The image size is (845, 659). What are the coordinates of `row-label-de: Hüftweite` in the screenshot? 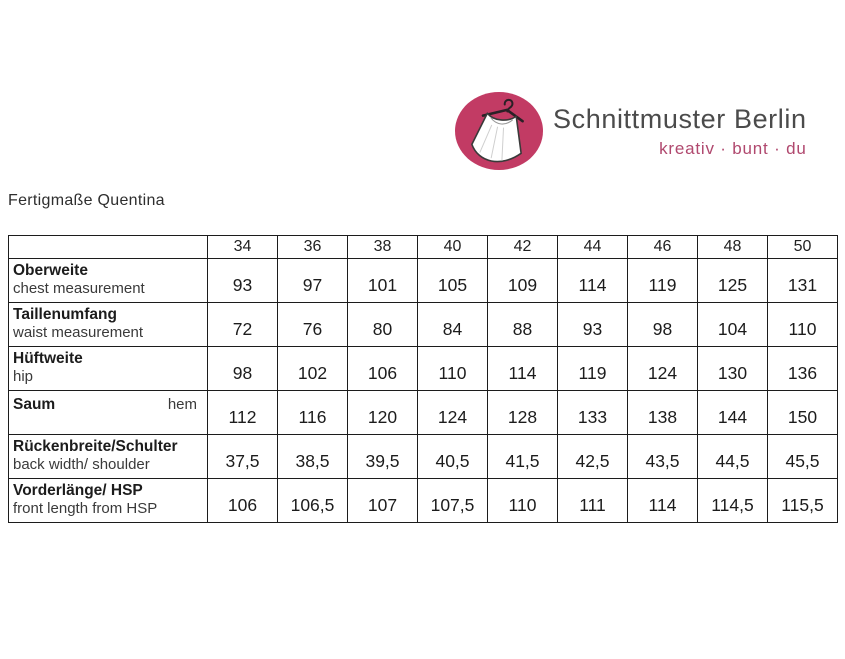 It's located at (48, 358).